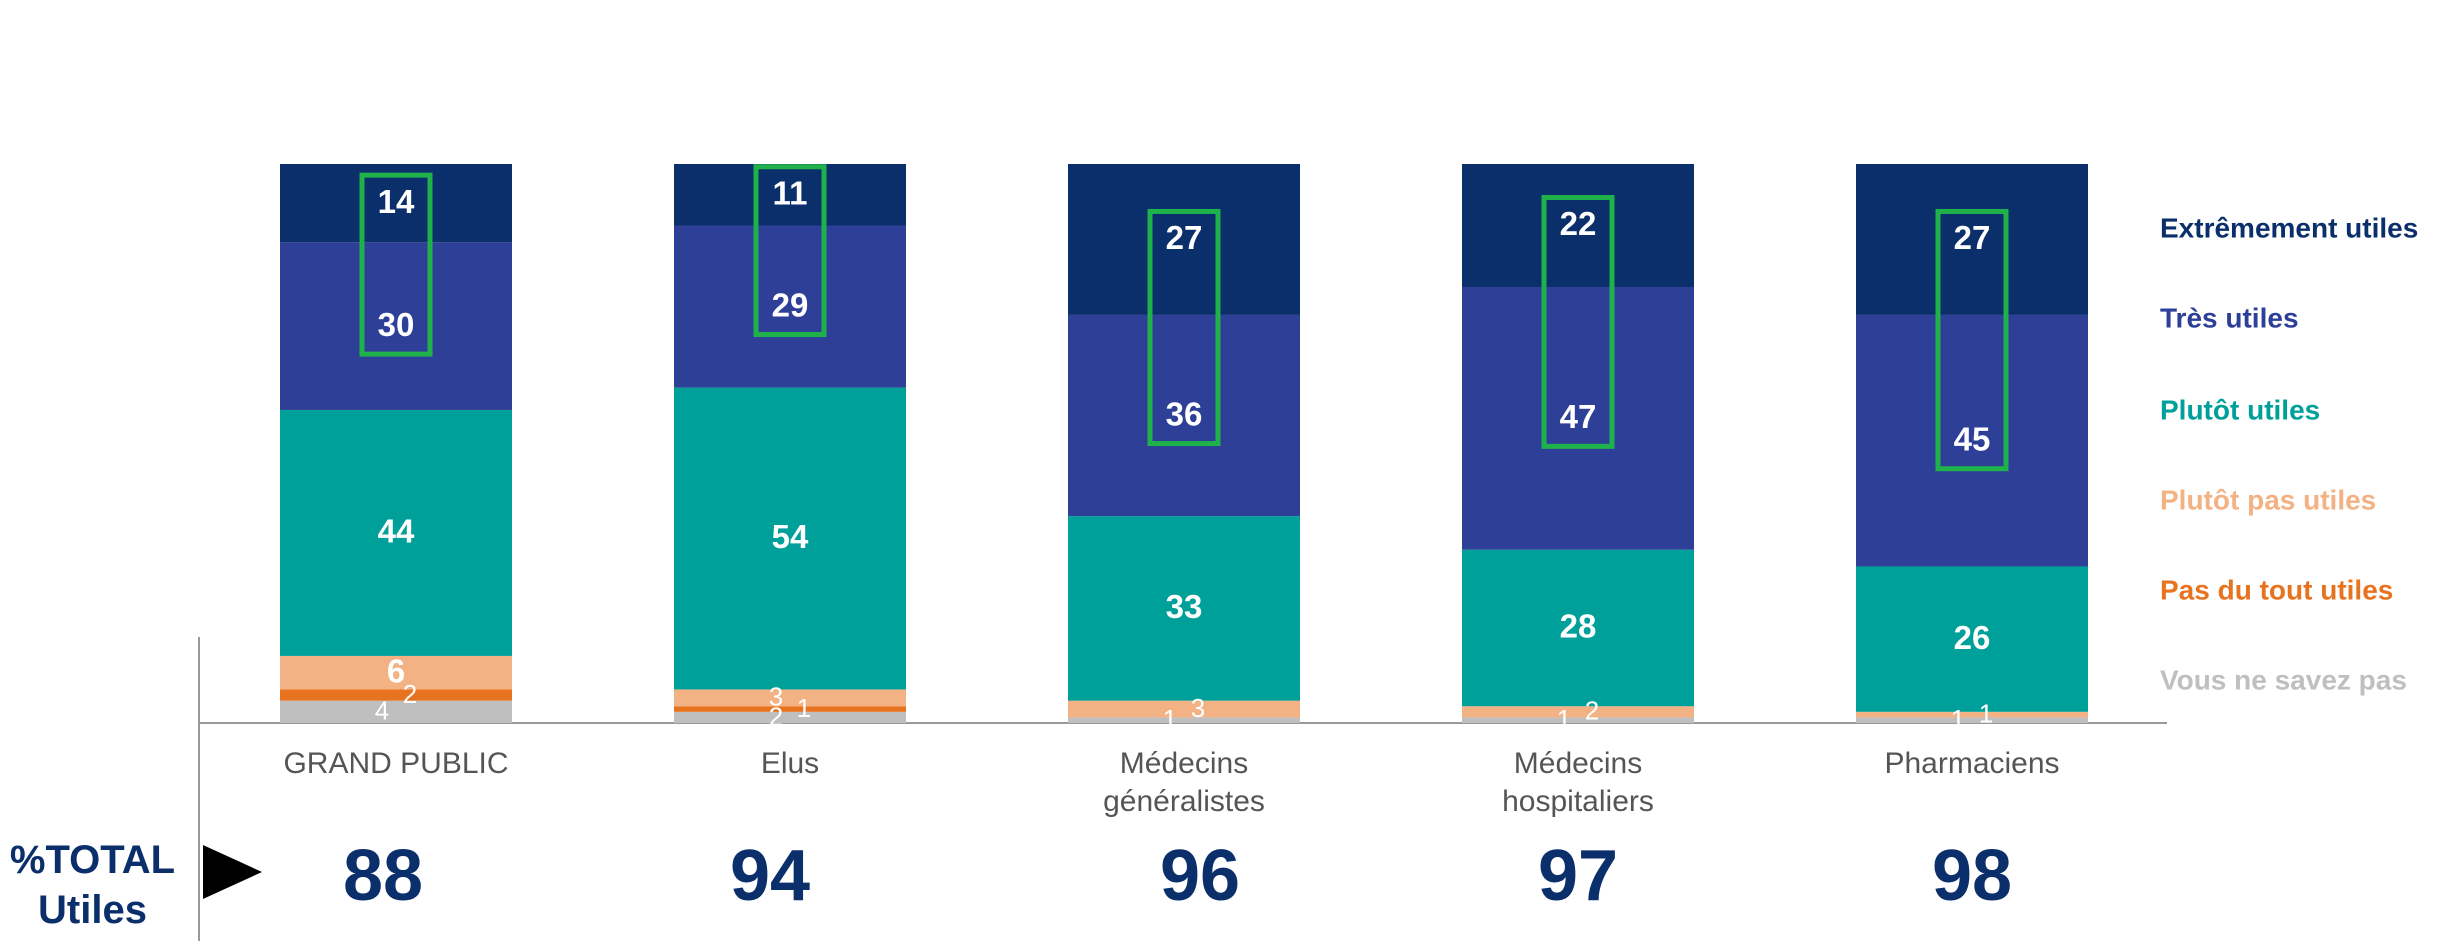  Describe the element at coordinates (2268, 499) in the screenshot. I see `legend-entry: Plutôt pas utiles` at that location.